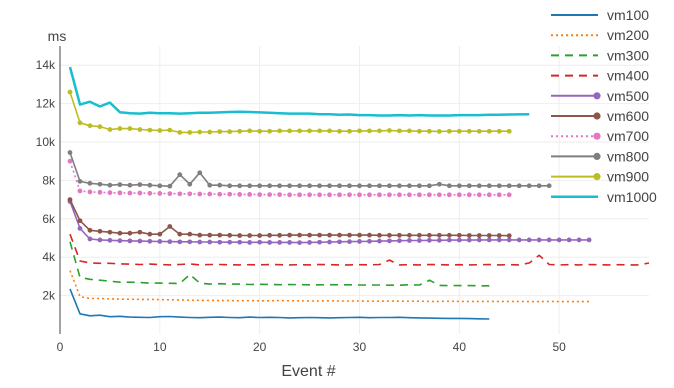 This screenshot has height=388, width=674. I want to click on legend-item-vm400: vm400, so click(600, 76).